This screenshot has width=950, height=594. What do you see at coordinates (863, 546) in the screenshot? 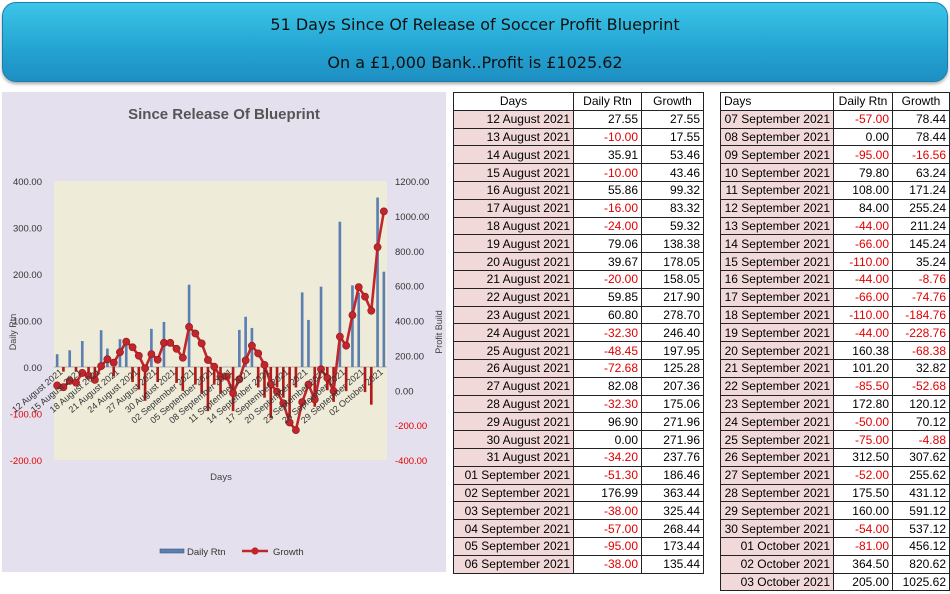
I see `daily-rtn-cell: -81.00` at bounding box center [863, 546].